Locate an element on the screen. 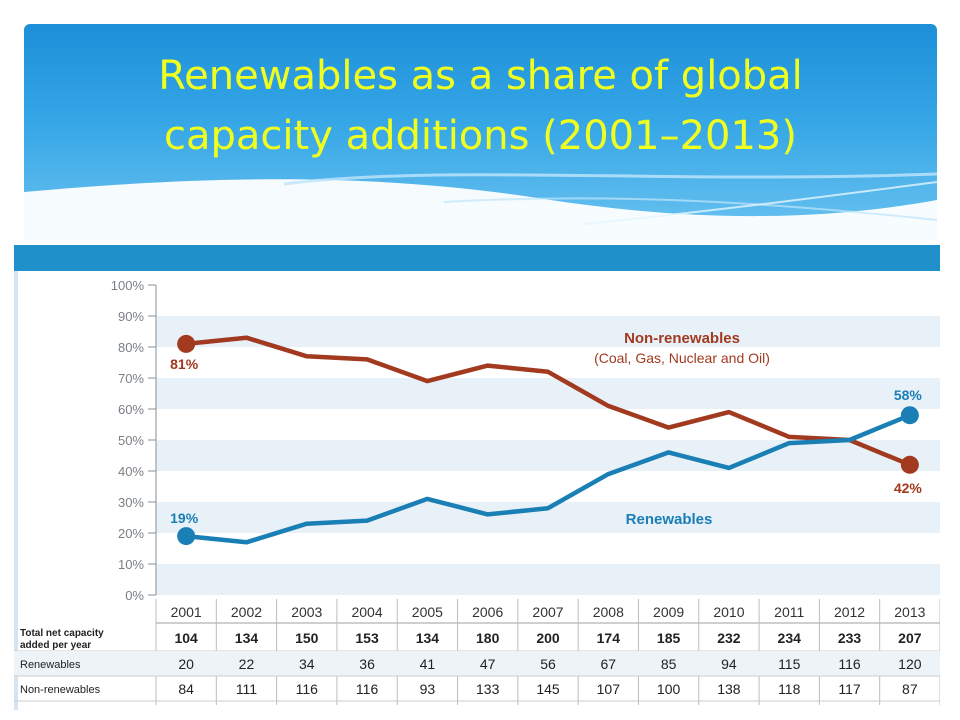 The image size is (960, 720). table-cell: 93 is located at coordinates (428, 689).